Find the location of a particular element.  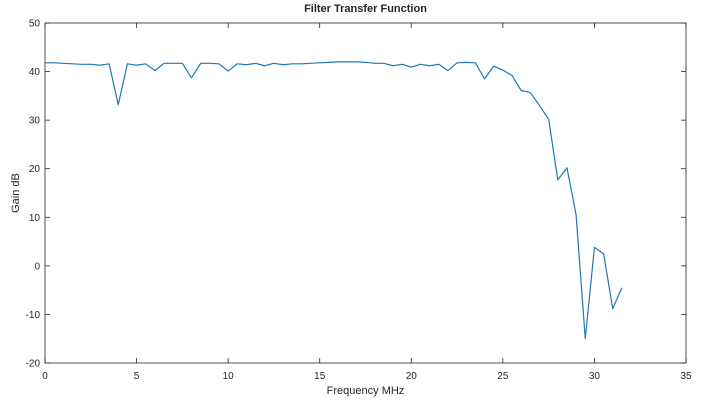

x-tick-label: 35 is located at coordinates (686, 376).